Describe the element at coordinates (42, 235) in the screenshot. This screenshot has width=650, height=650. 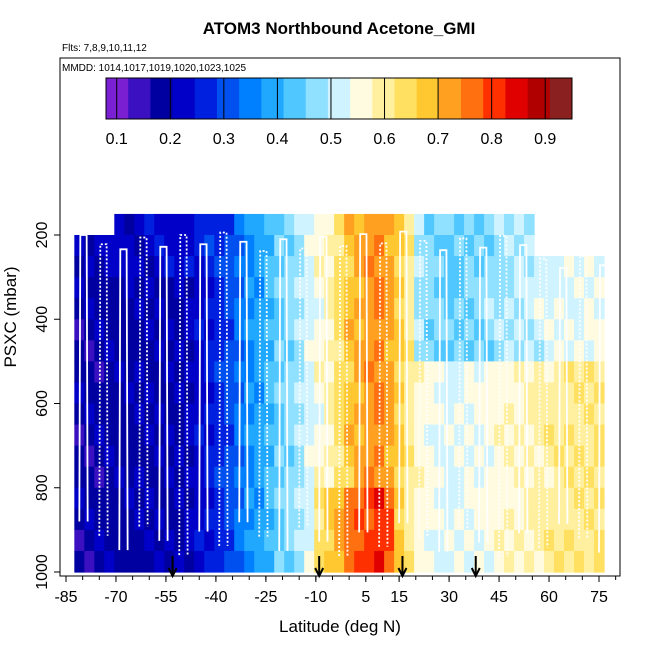
I see `y-tick-label: 200` at that location.